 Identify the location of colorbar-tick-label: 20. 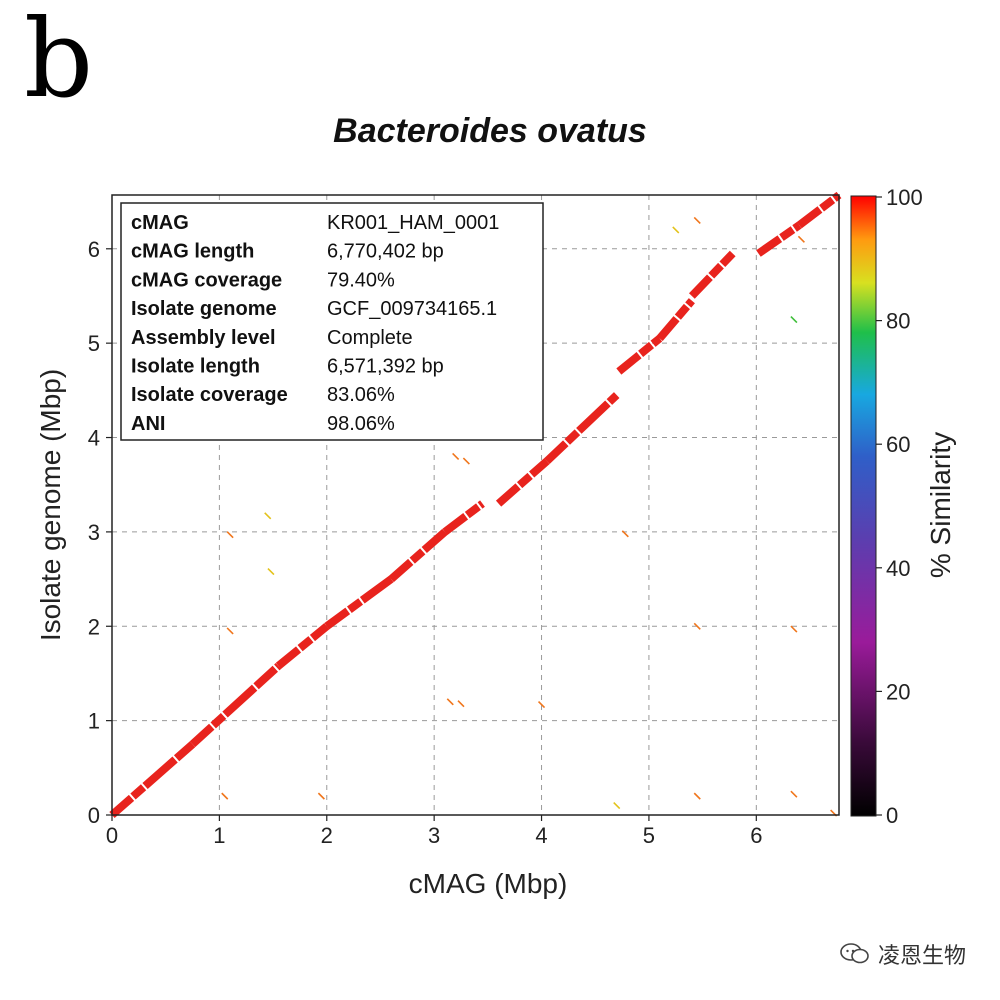
(898, 691).